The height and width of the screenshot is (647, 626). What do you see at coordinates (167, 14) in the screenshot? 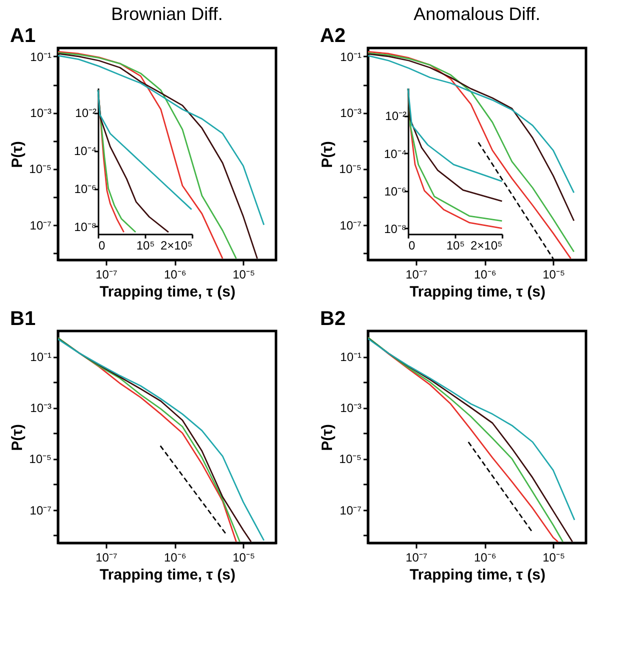
I see `chart-title: Brownian Diff.` at bounding box center [167, 14].